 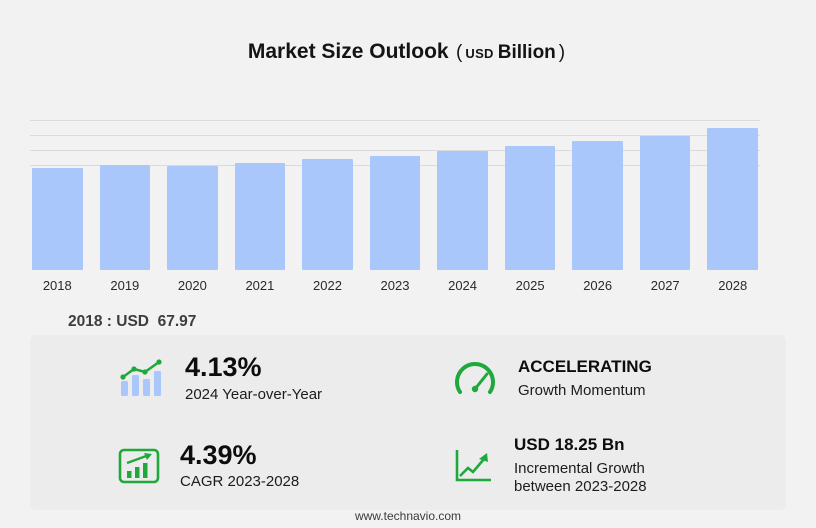 What do you see at coordinates (57, 219) in the screenshot?
I see `bar-2018` at bounding box center [57, 219].